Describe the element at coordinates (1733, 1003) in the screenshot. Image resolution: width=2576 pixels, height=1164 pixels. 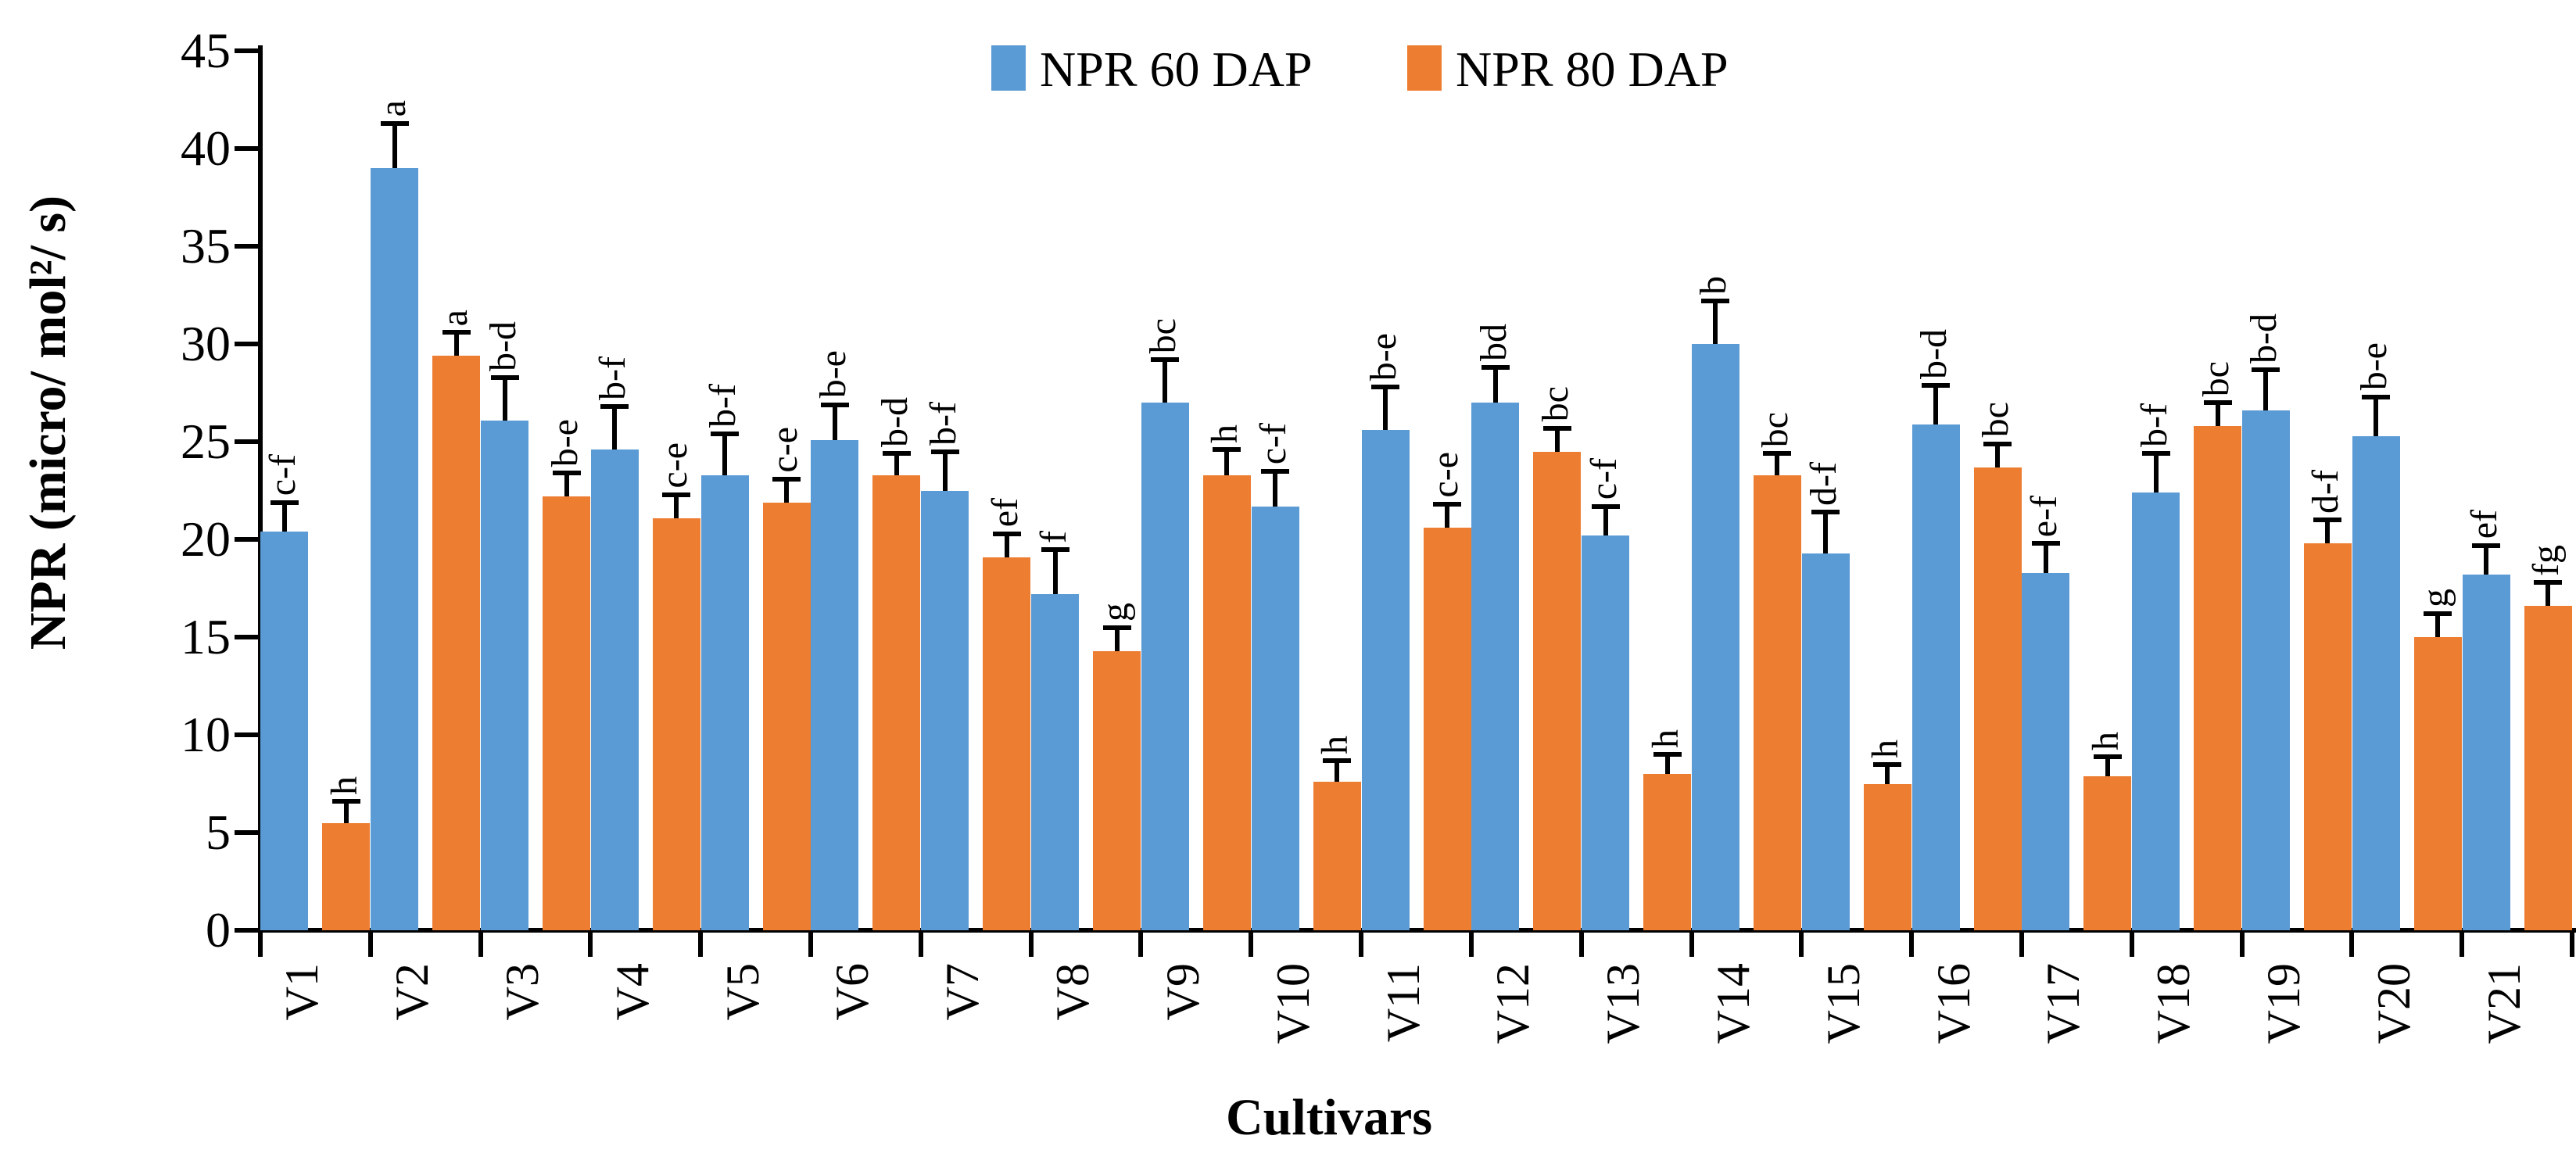
I see `x-axis-category-label: V14` at that location.